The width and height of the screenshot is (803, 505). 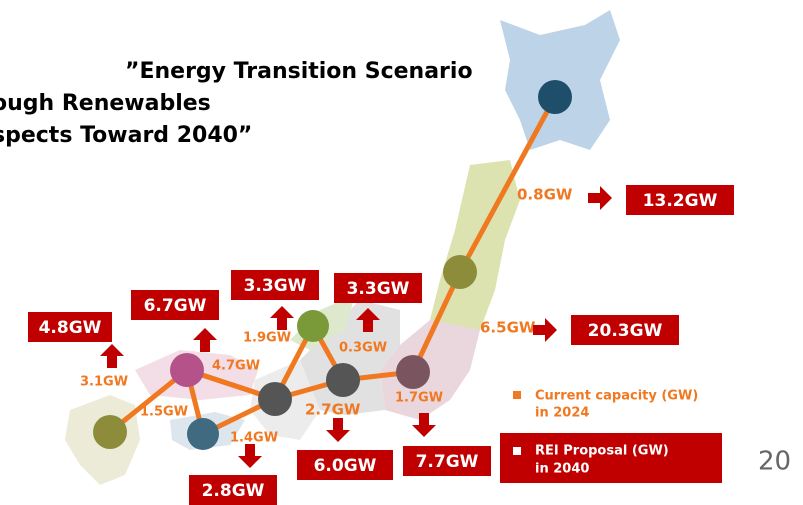 What do you see at coordinates (164, 412) in the screenshot?
I see `current-capacity: 1.5GW` at bounding box center [164, 412].